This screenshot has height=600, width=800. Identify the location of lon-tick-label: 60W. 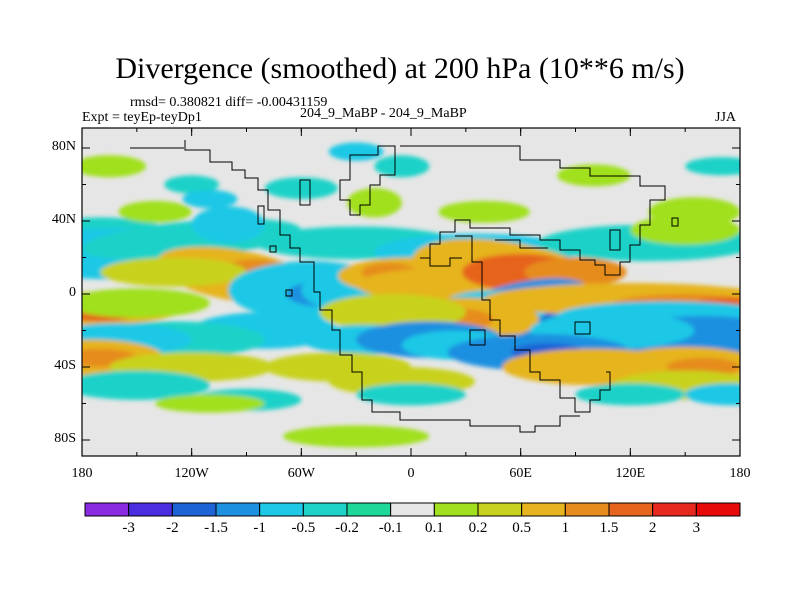
(301, 473).